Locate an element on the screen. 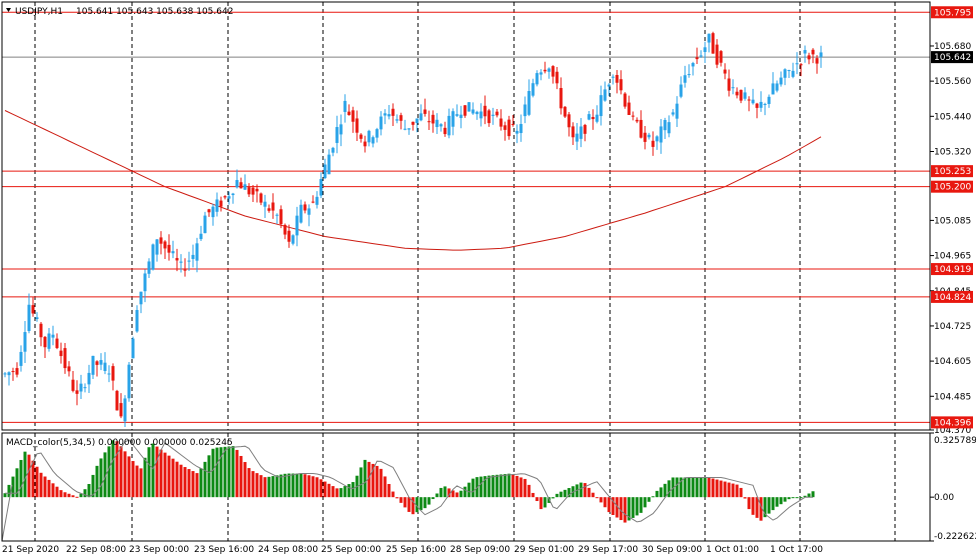 Image resolution: width=976 pixels, height=559 pixels. level-tag is located at coordinates (952, 269).